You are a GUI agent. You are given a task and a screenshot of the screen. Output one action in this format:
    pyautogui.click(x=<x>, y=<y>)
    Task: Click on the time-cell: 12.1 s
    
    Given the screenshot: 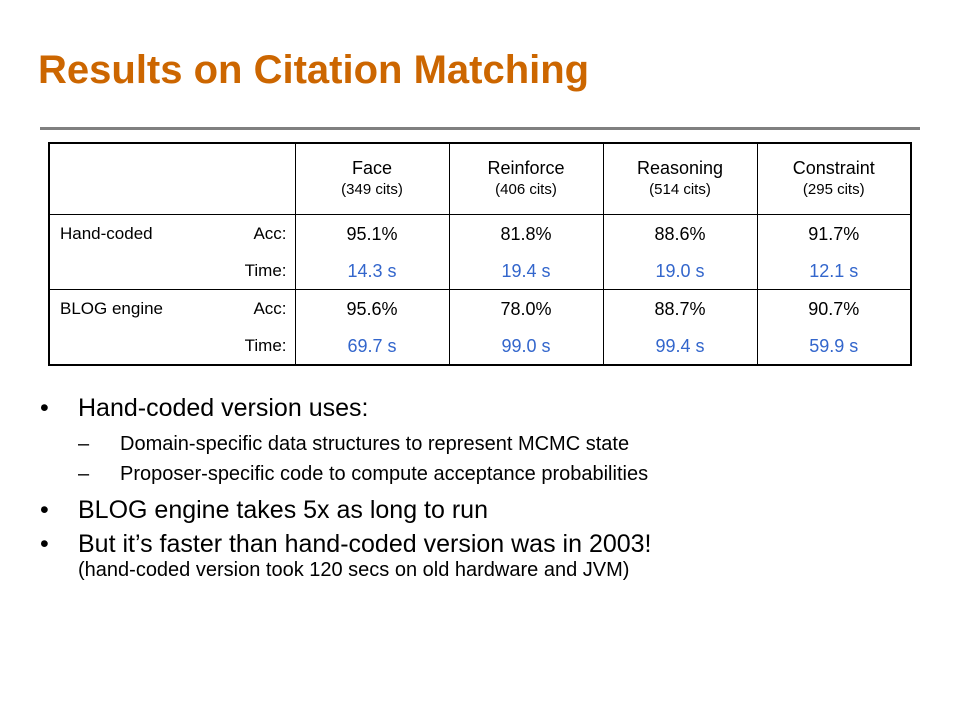 What is the action you would take?
    pyautogui.click(x=833, y=271)
    